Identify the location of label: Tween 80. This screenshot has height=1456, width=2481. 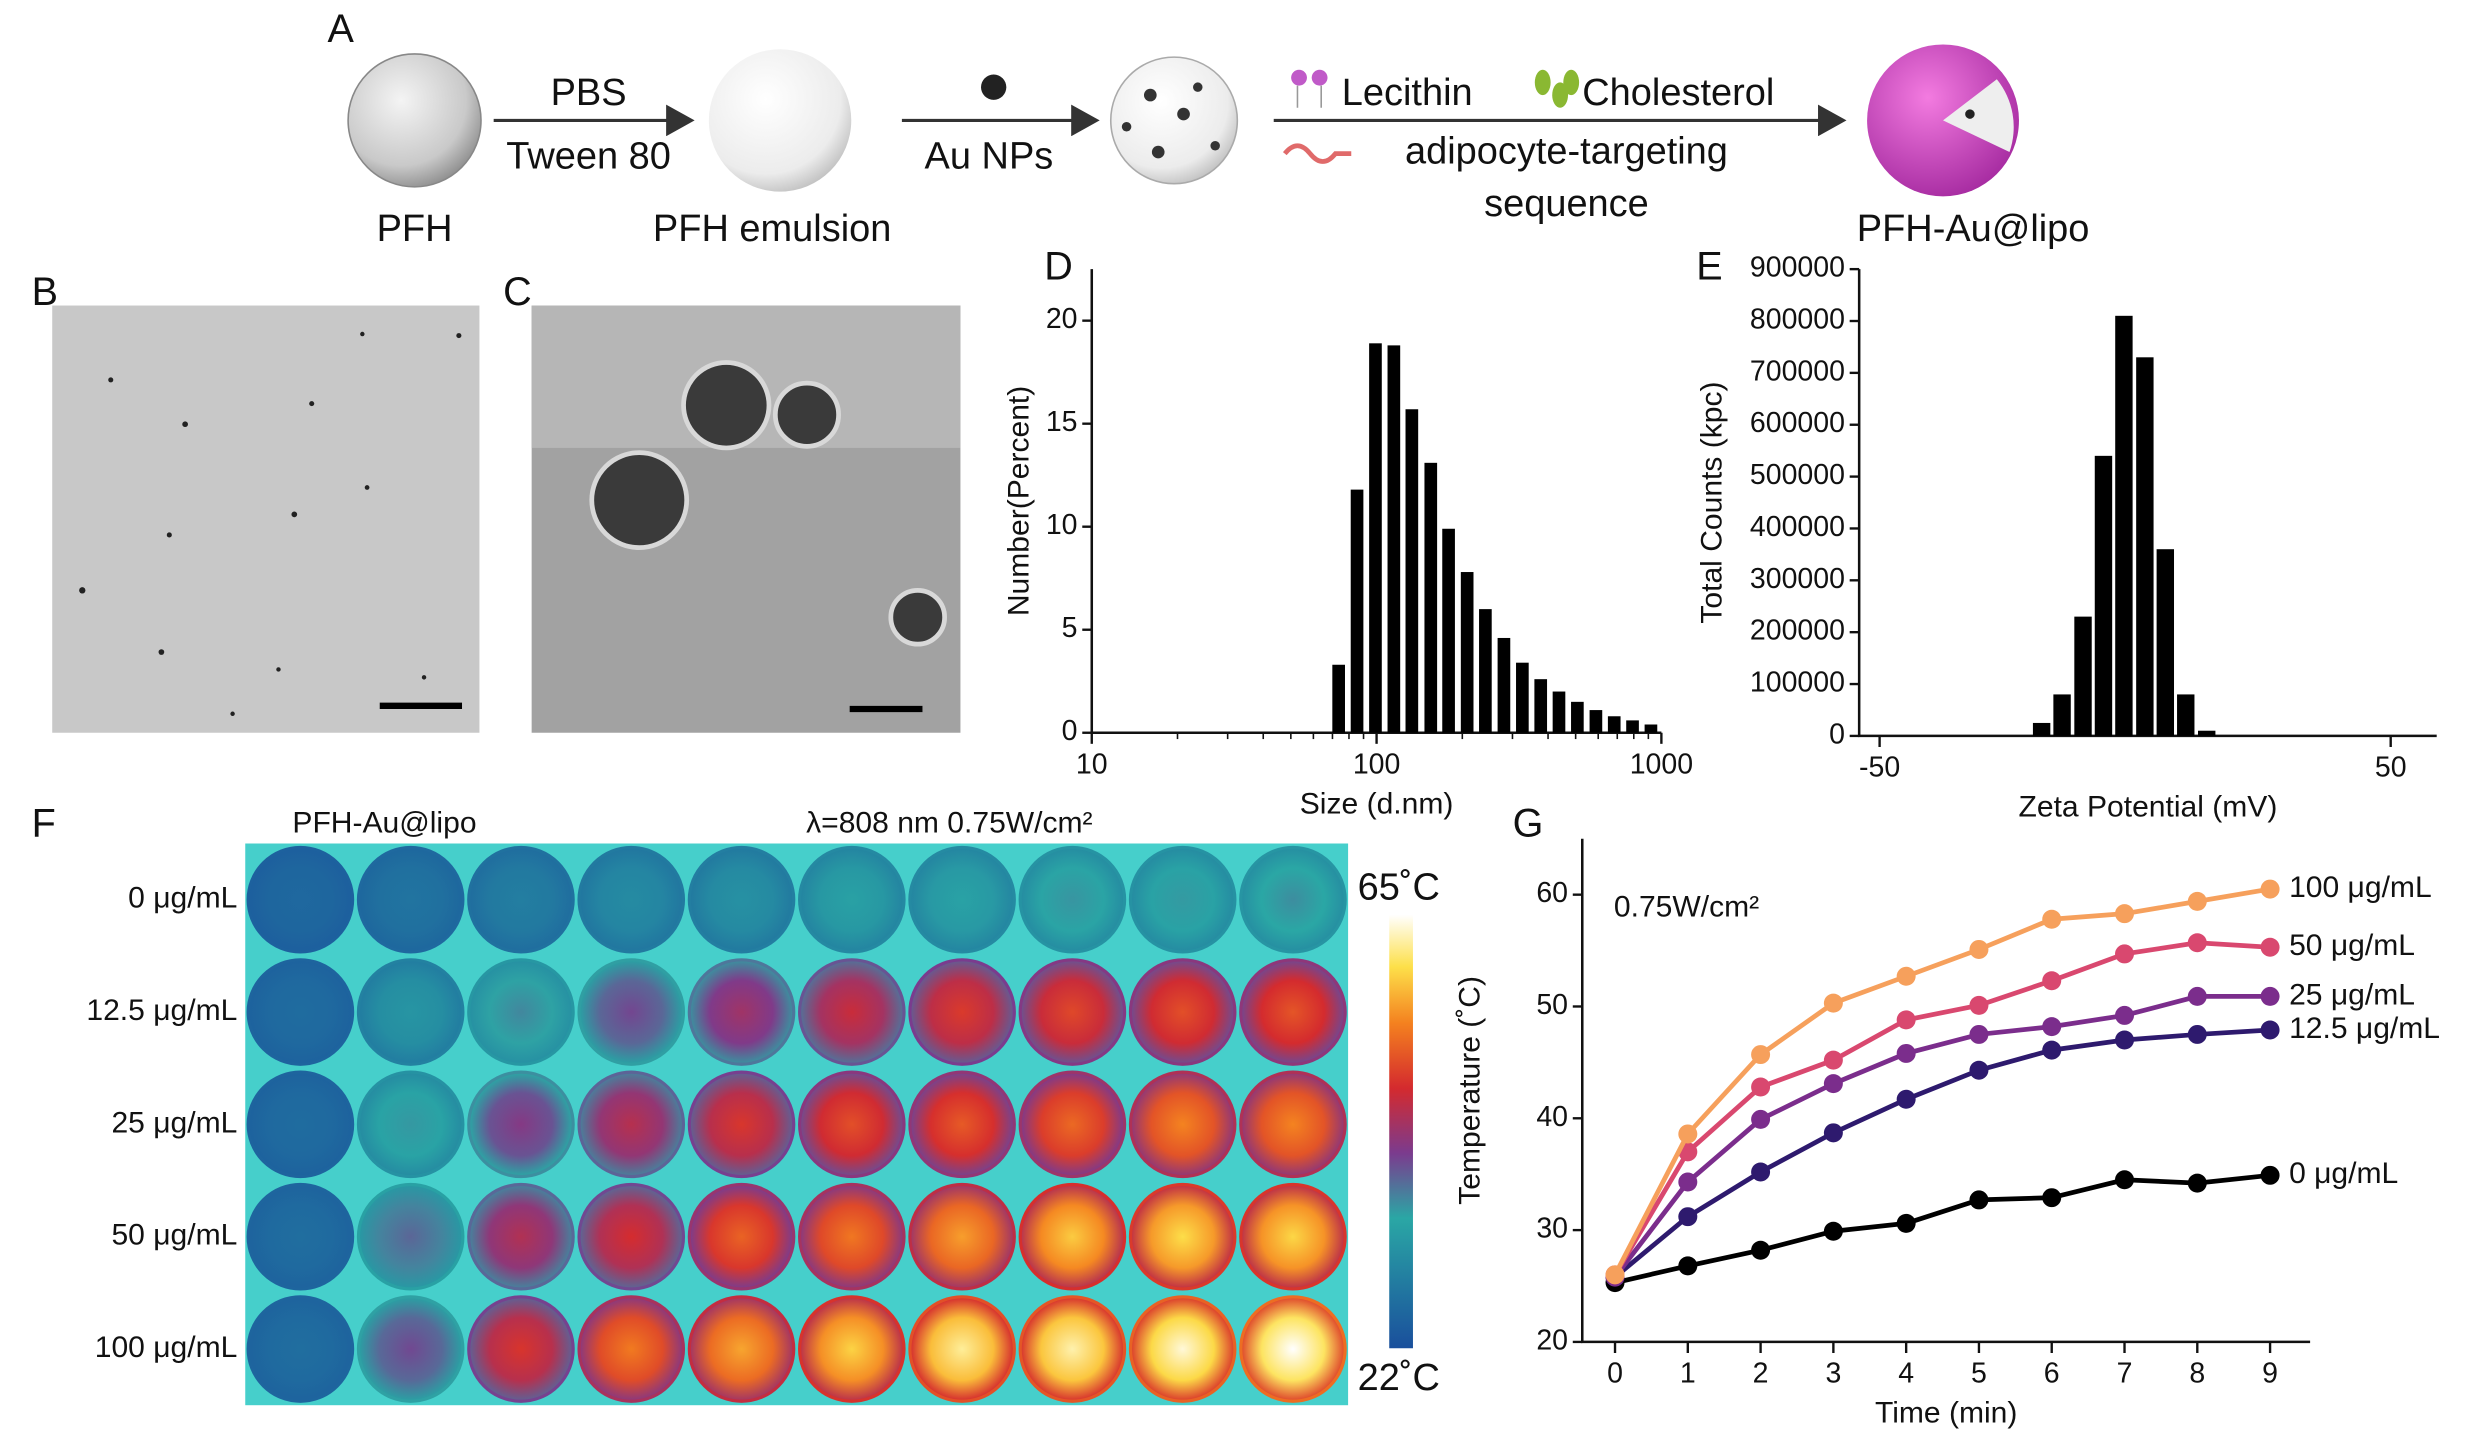
(588, 156).